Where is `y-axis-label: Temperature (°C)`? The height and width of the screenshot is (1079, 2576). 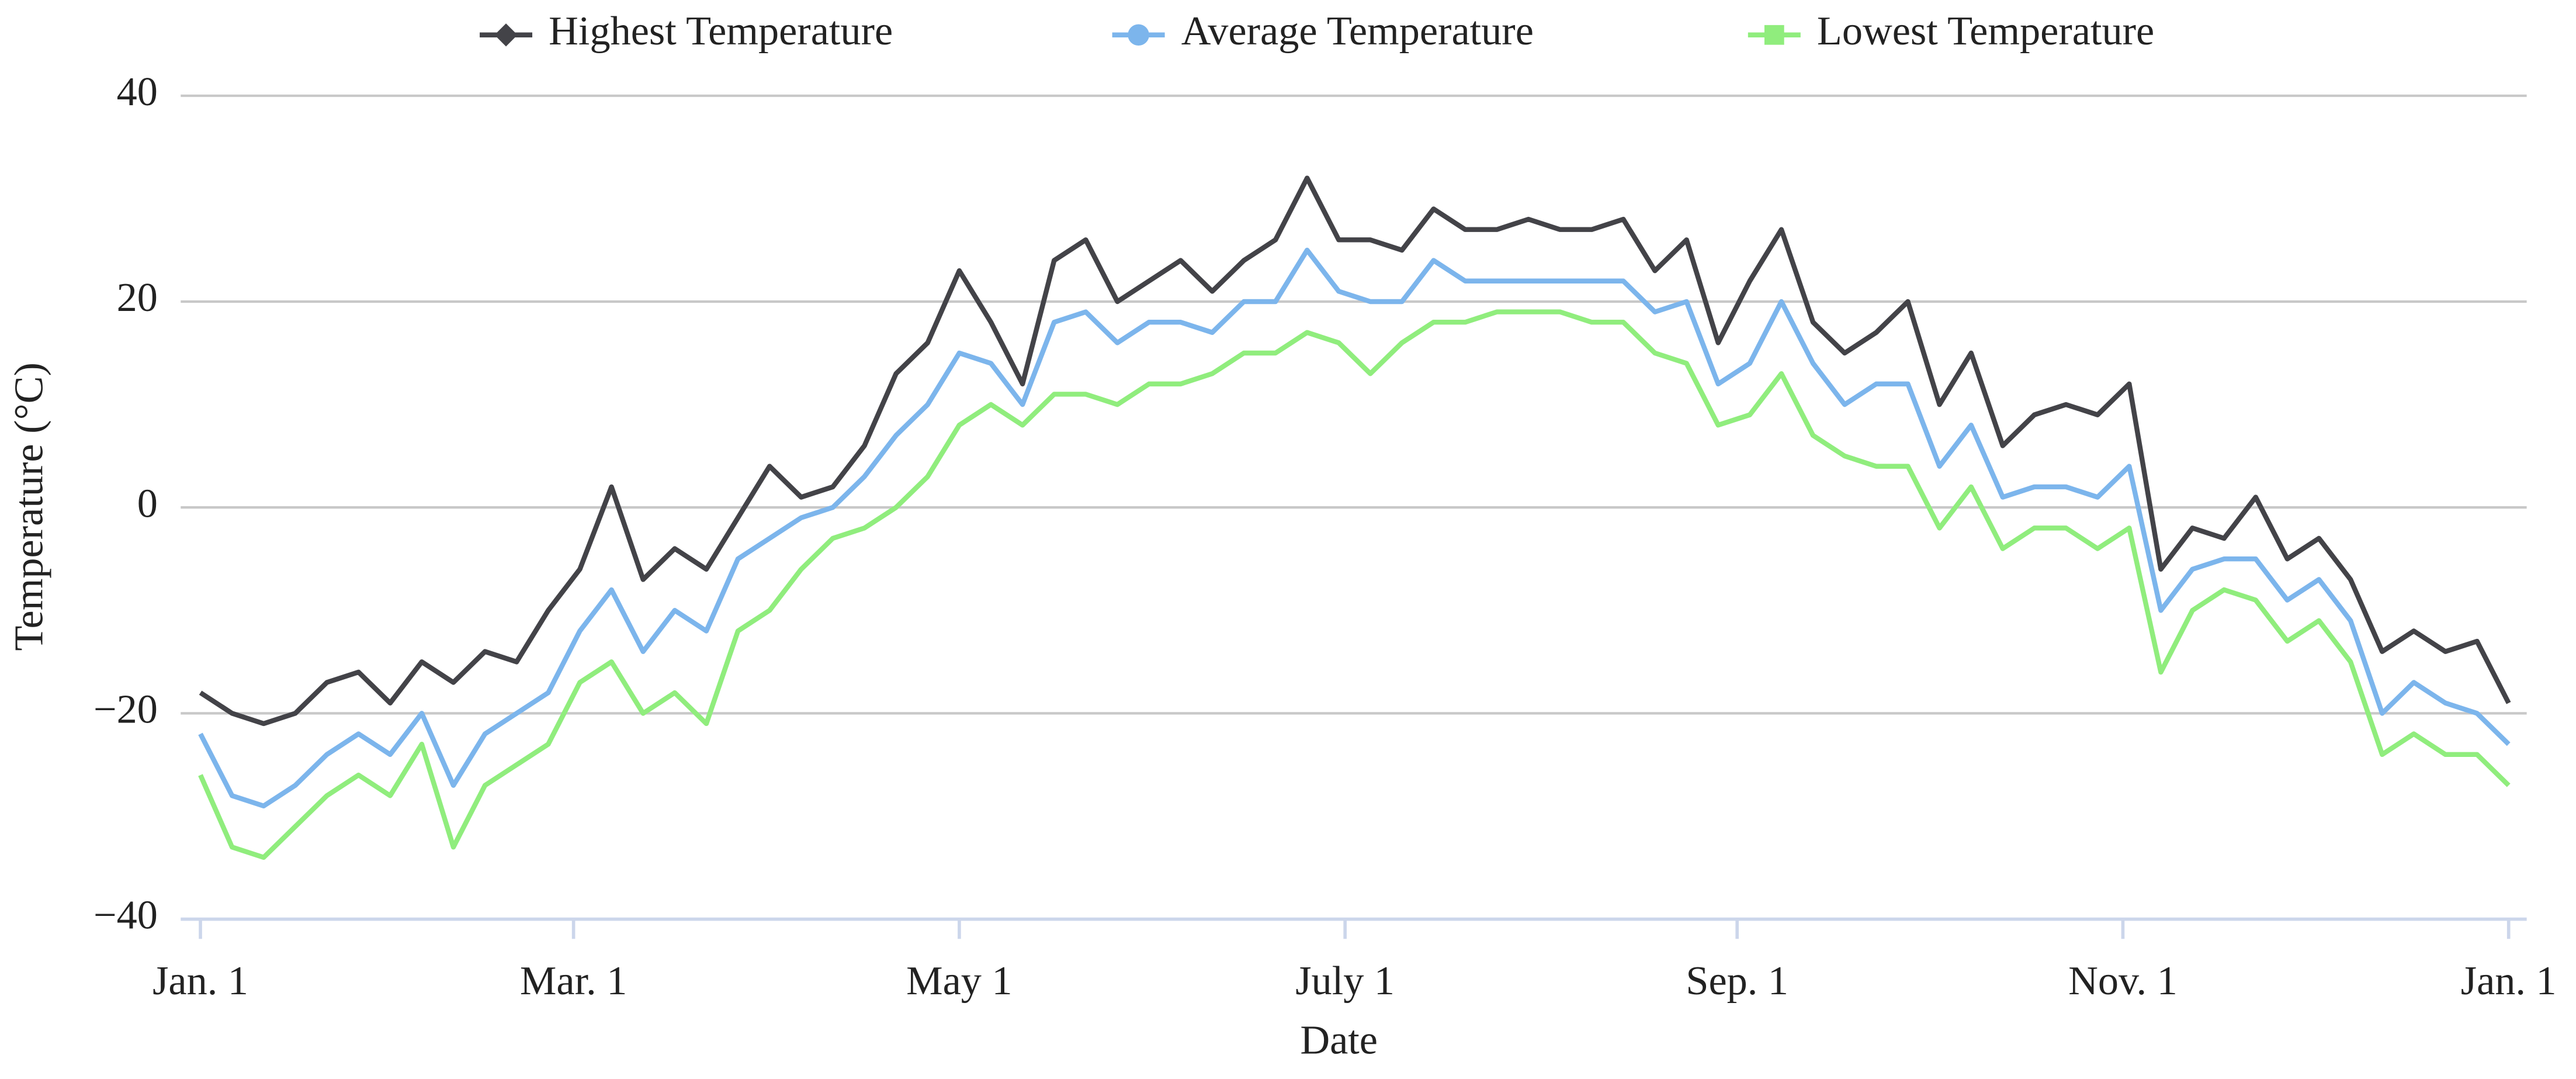 y-axis-label: Temperature (°C) is located at coordinates (28, 506).